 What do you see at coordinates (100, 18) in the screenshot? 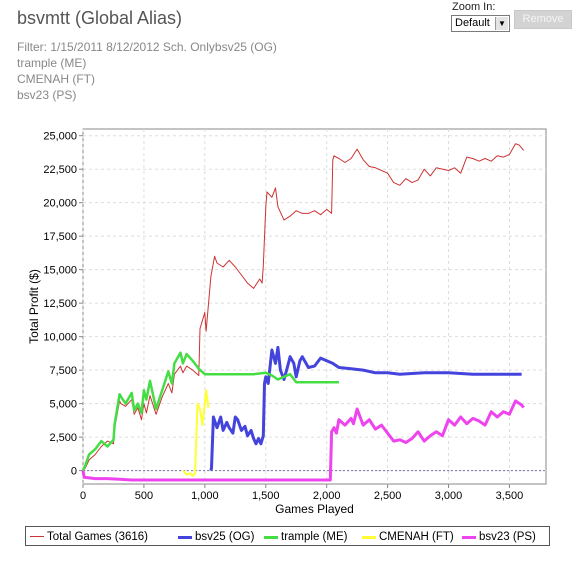
I see `page-title: bsvmtt (Global Alias)` at bounding box center [100, 18].